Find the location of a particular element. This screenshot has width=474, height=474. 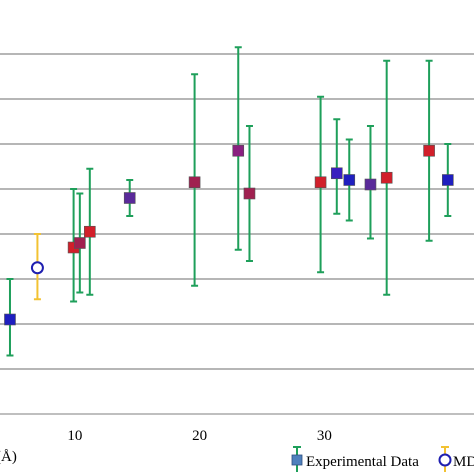

x-tick-label: 10 is located at coordinates (74, 436).